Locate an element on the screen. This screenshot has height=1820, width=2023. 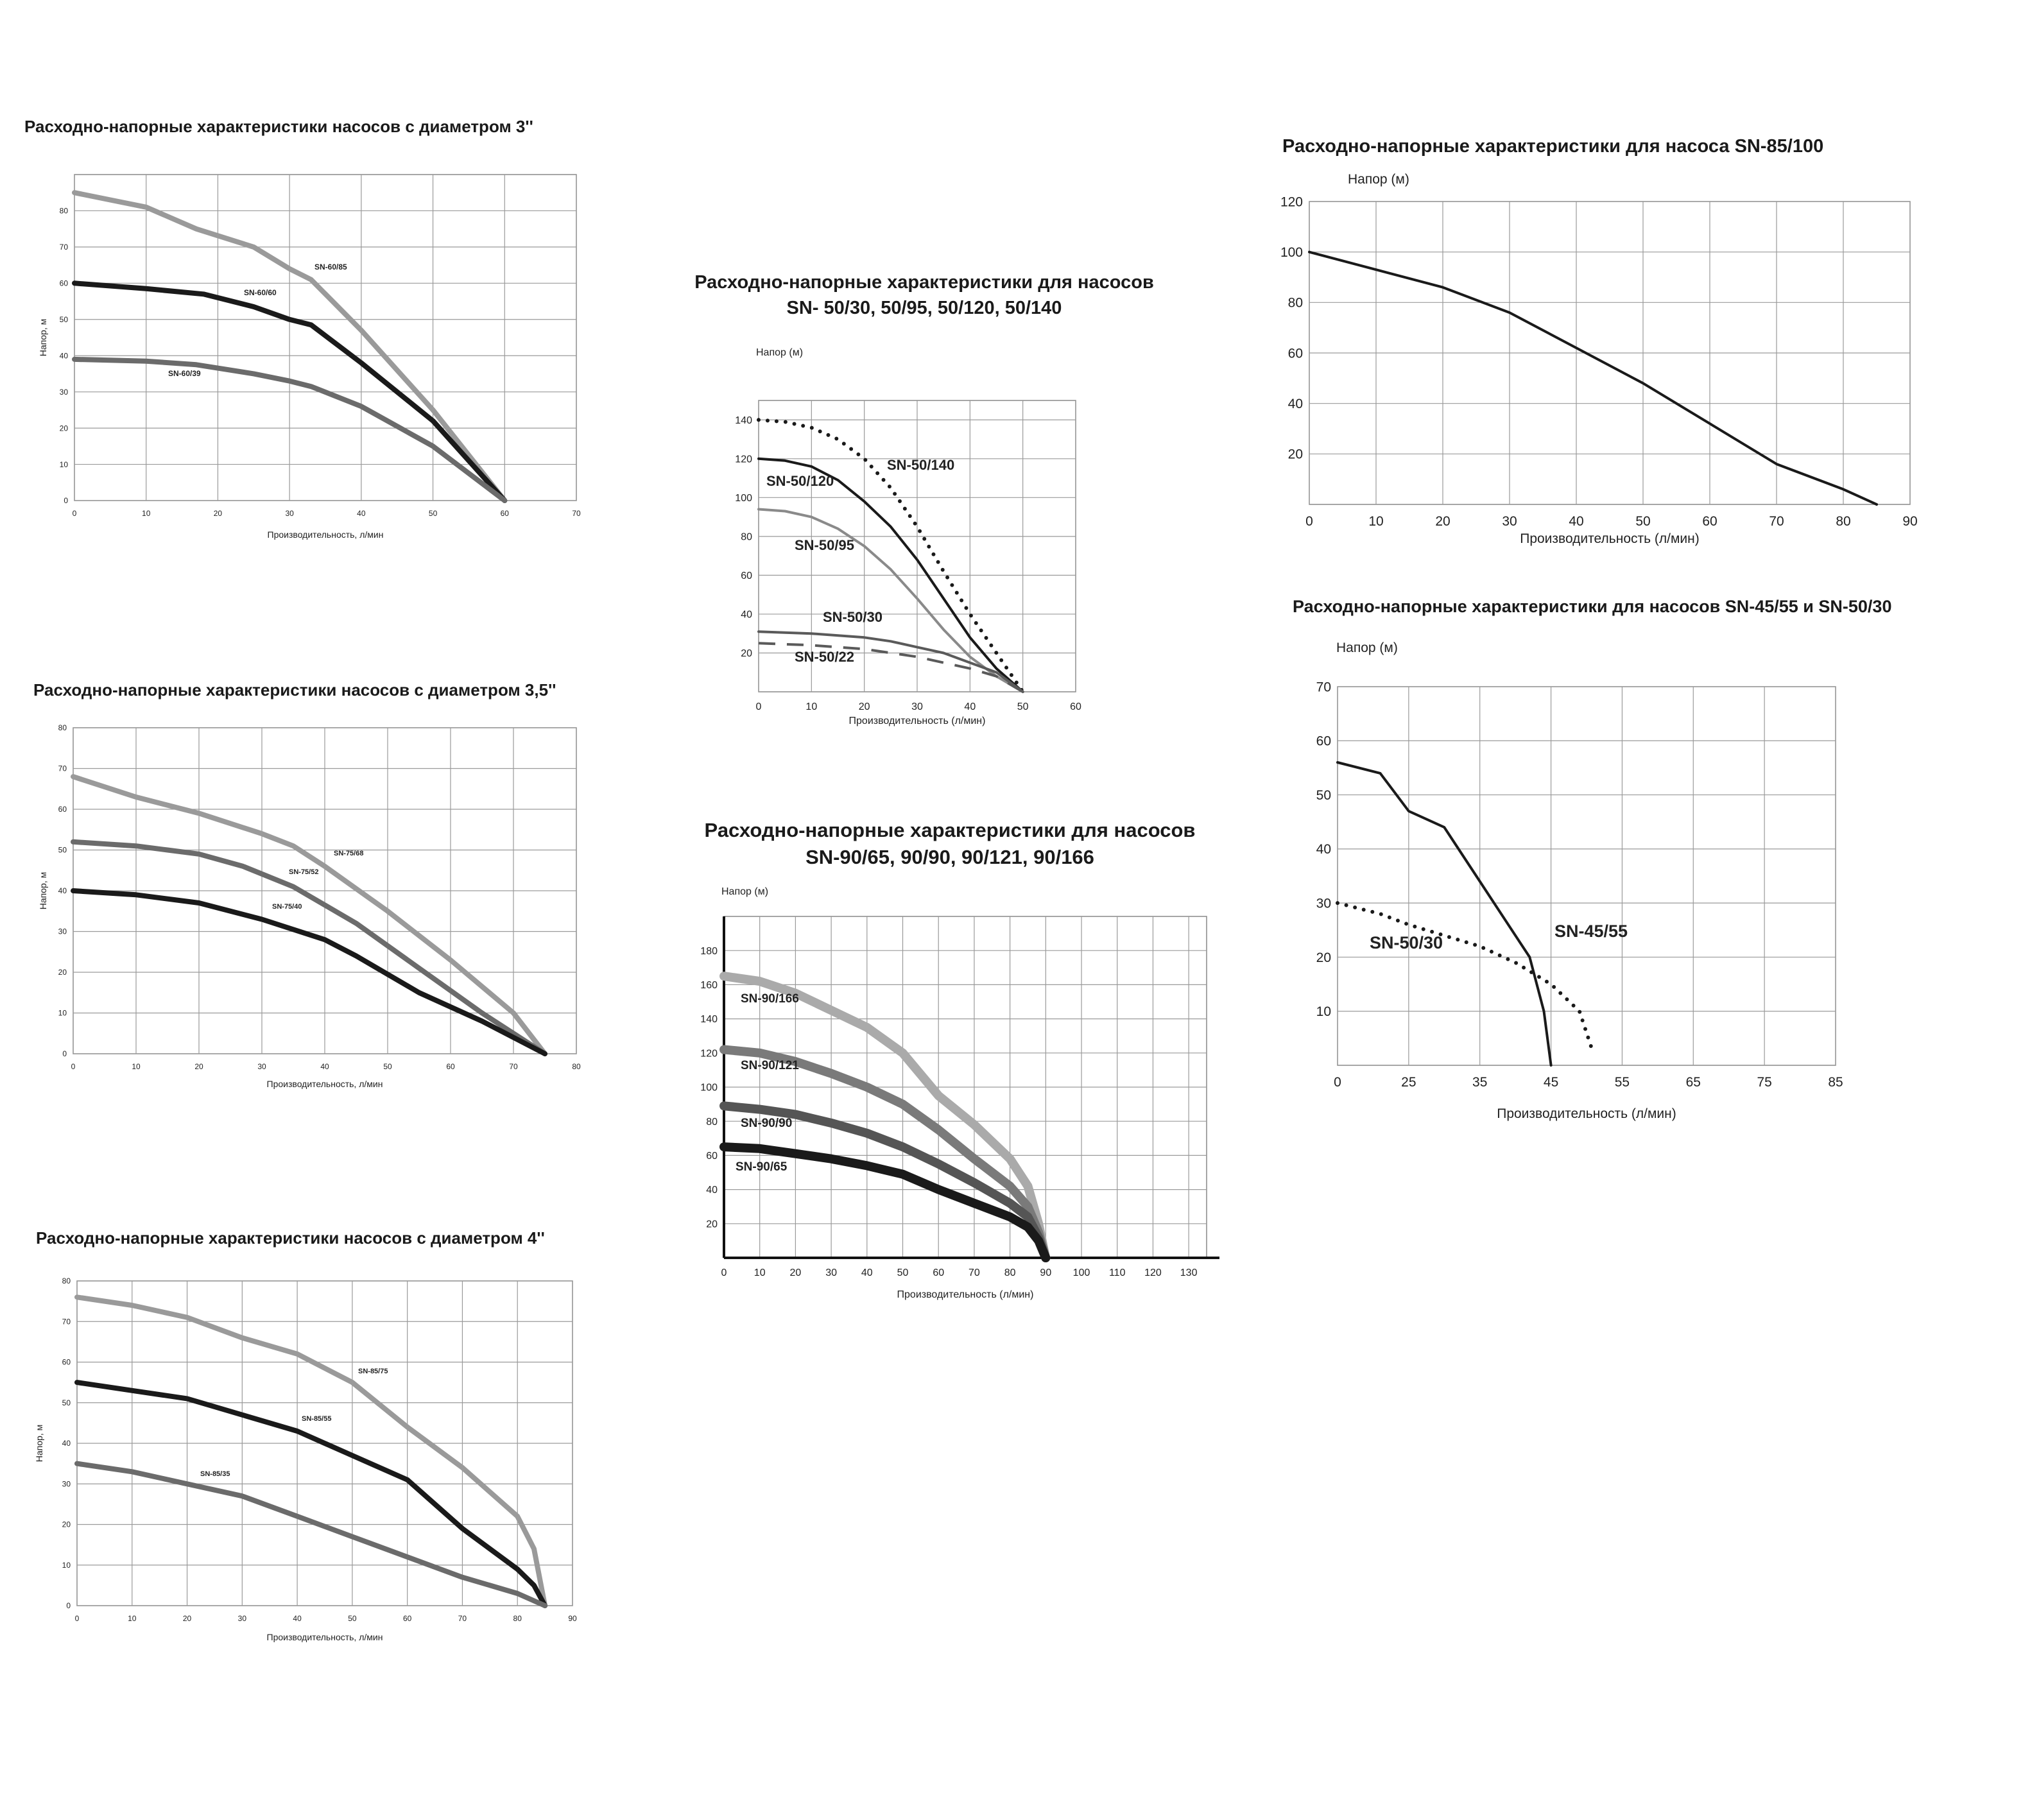
x-axis-label: Производительность (л/мин) is located at coordinates (1586, 1113).